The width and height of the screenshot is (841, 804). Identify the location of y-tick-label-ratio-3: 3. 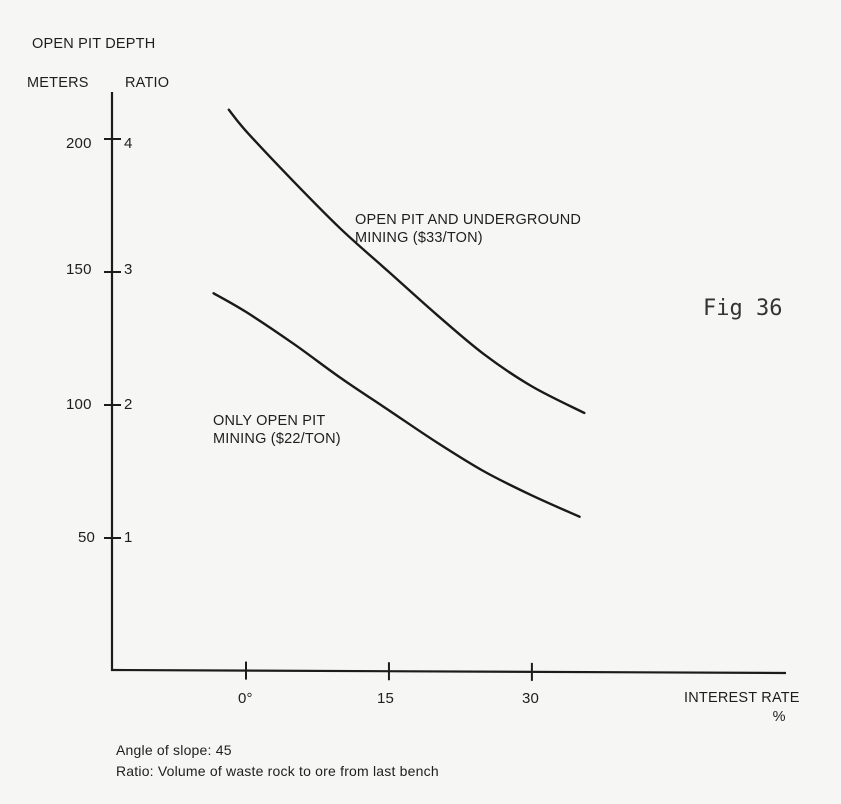
(128, 269).